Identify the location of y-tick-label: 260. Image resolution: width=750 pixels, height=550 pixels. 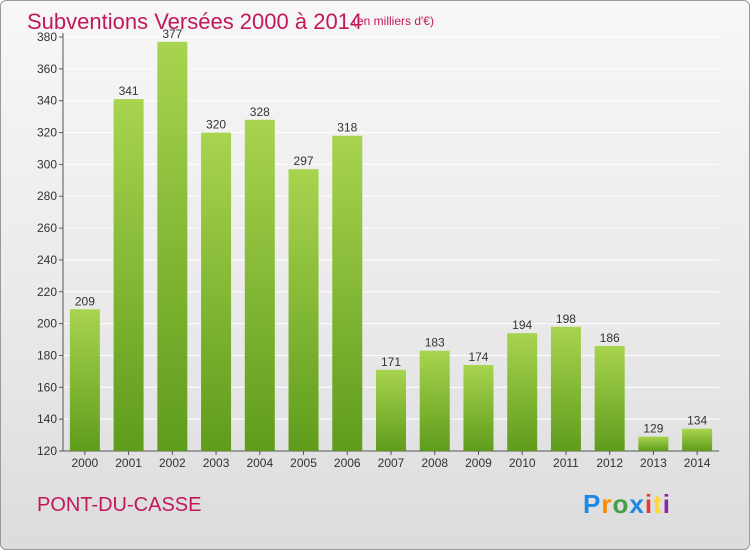
(47, 228).